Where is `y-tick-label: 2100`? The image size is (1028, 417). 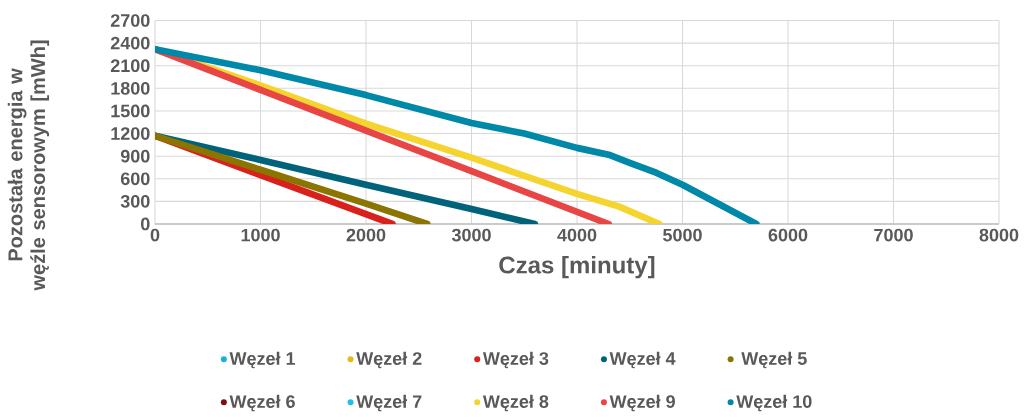
y-tick-label: 2100 is located at coordinates (130, 66).